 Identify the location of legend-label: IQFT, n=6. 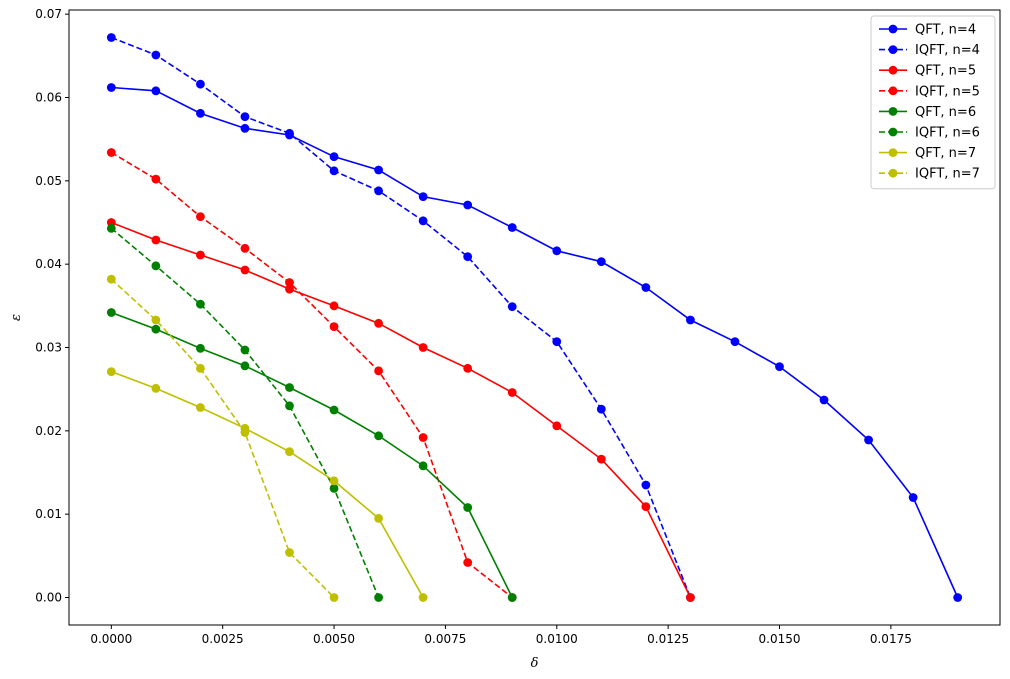
(947, 133).